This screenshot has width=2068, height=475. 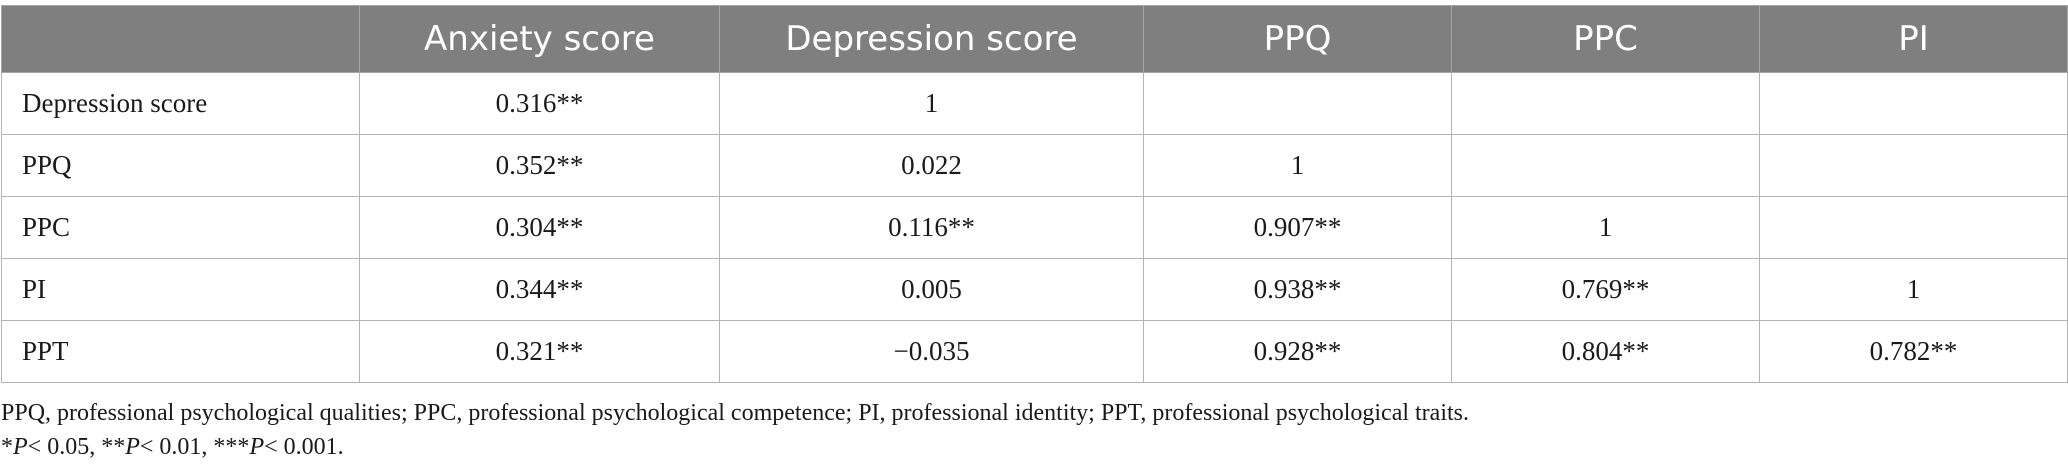 I want to click on sig-threshold-2: < 0.01, ***, so click(x=194, y=447).